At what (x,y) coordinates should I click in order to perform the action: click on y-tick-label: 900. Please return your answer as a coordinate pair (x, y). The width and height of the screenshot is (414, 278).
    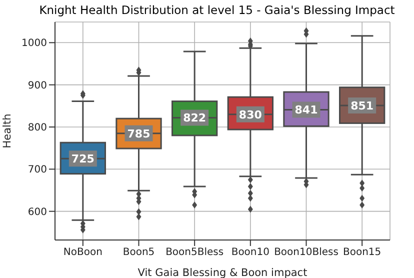
    Looking at the image, I should click on (37, 86).